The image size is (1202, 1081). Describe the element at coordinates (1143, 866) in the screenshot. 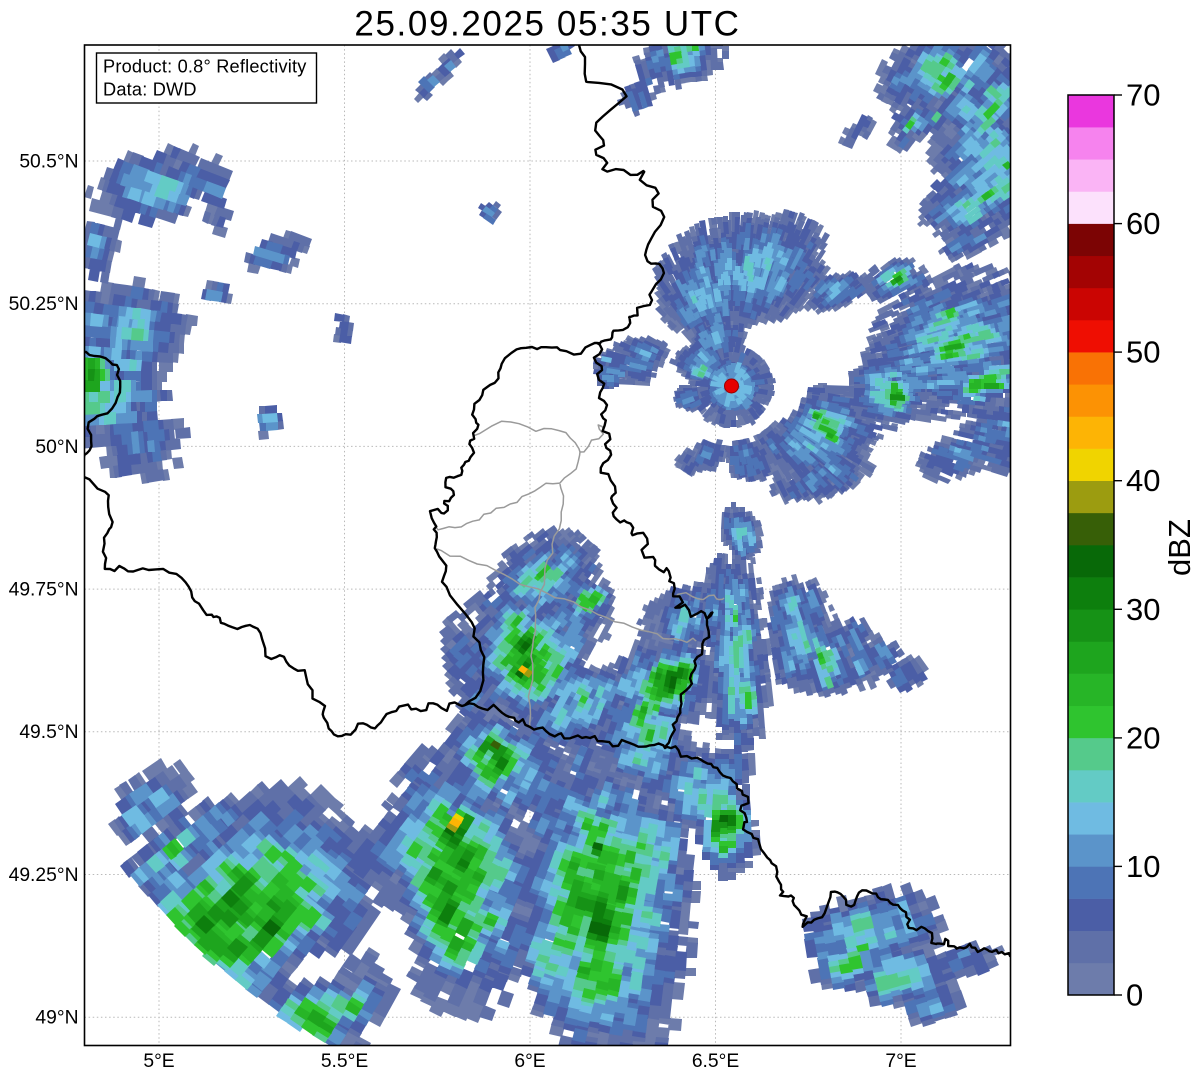

I see `svg-text: 10` at that location.